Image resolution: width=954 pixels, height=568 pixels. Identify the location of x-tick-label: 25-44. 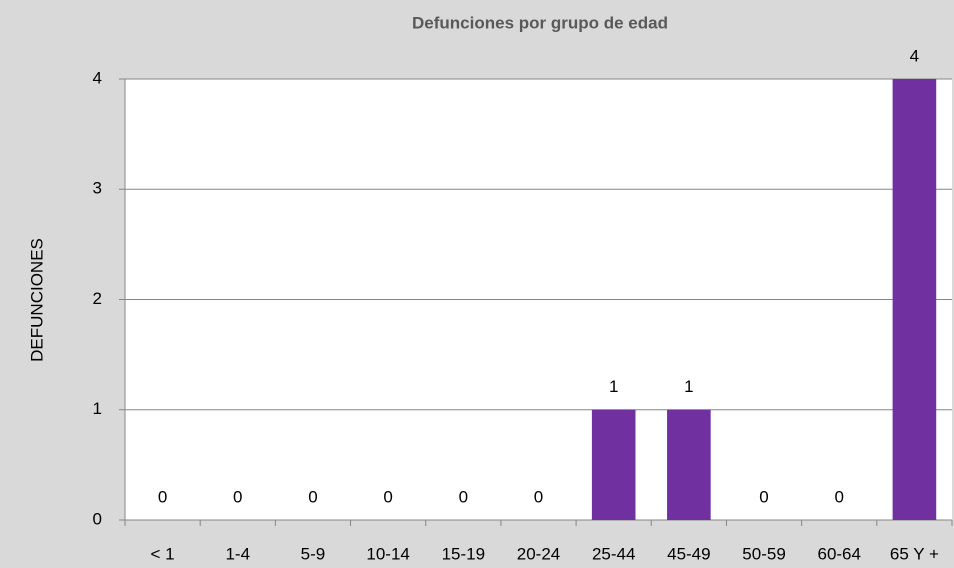
(613, 553).